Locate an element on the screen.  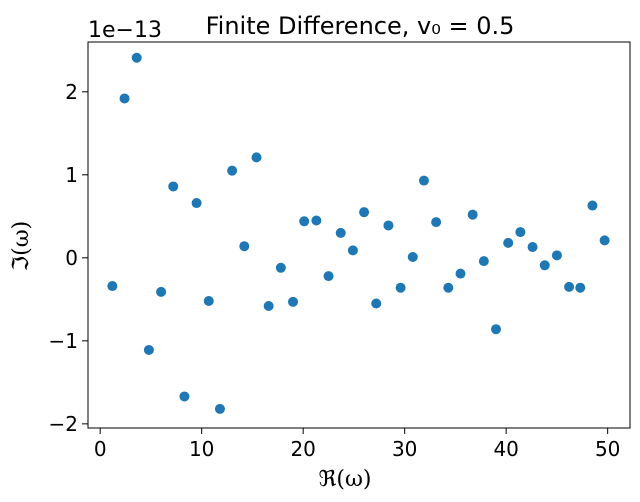
y-tick-label: −2 is located at coordinates (63, 424).